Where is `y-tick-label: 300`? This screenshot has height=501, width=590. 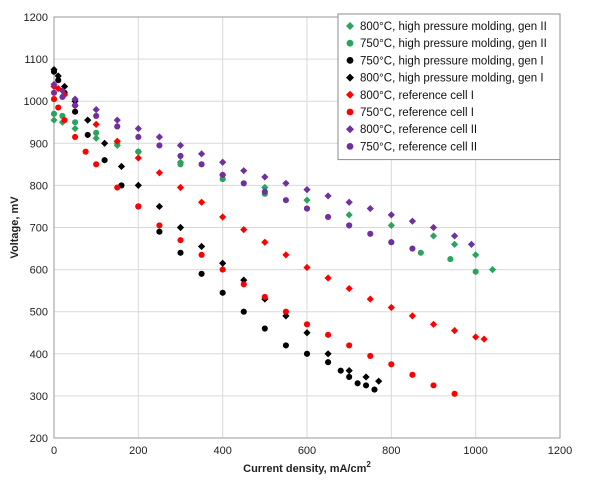
y-tick-label: 300 is located at coordinates (39, 397).